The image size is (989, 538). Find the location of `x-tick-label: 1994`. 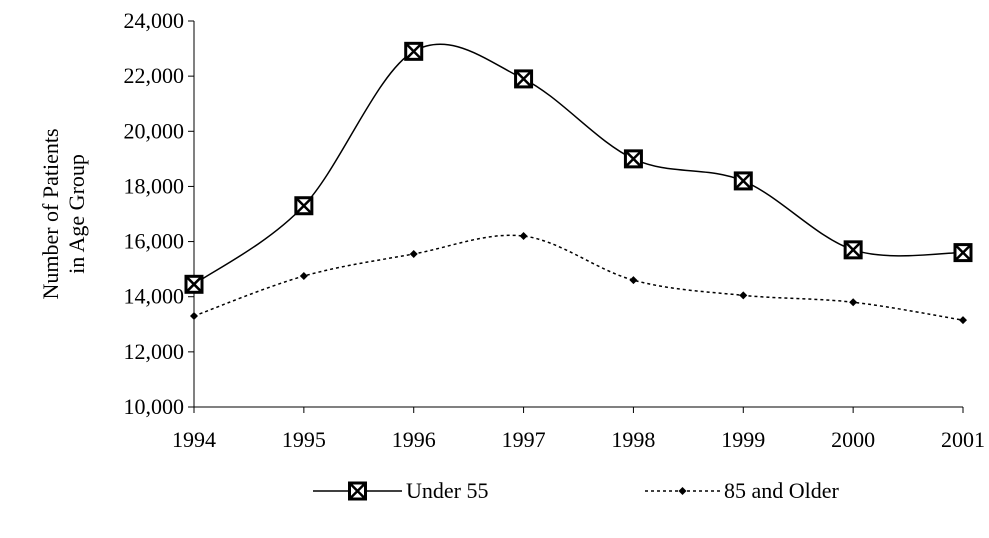

x-tick-label: 1994 is located at coordinates (194, 439).